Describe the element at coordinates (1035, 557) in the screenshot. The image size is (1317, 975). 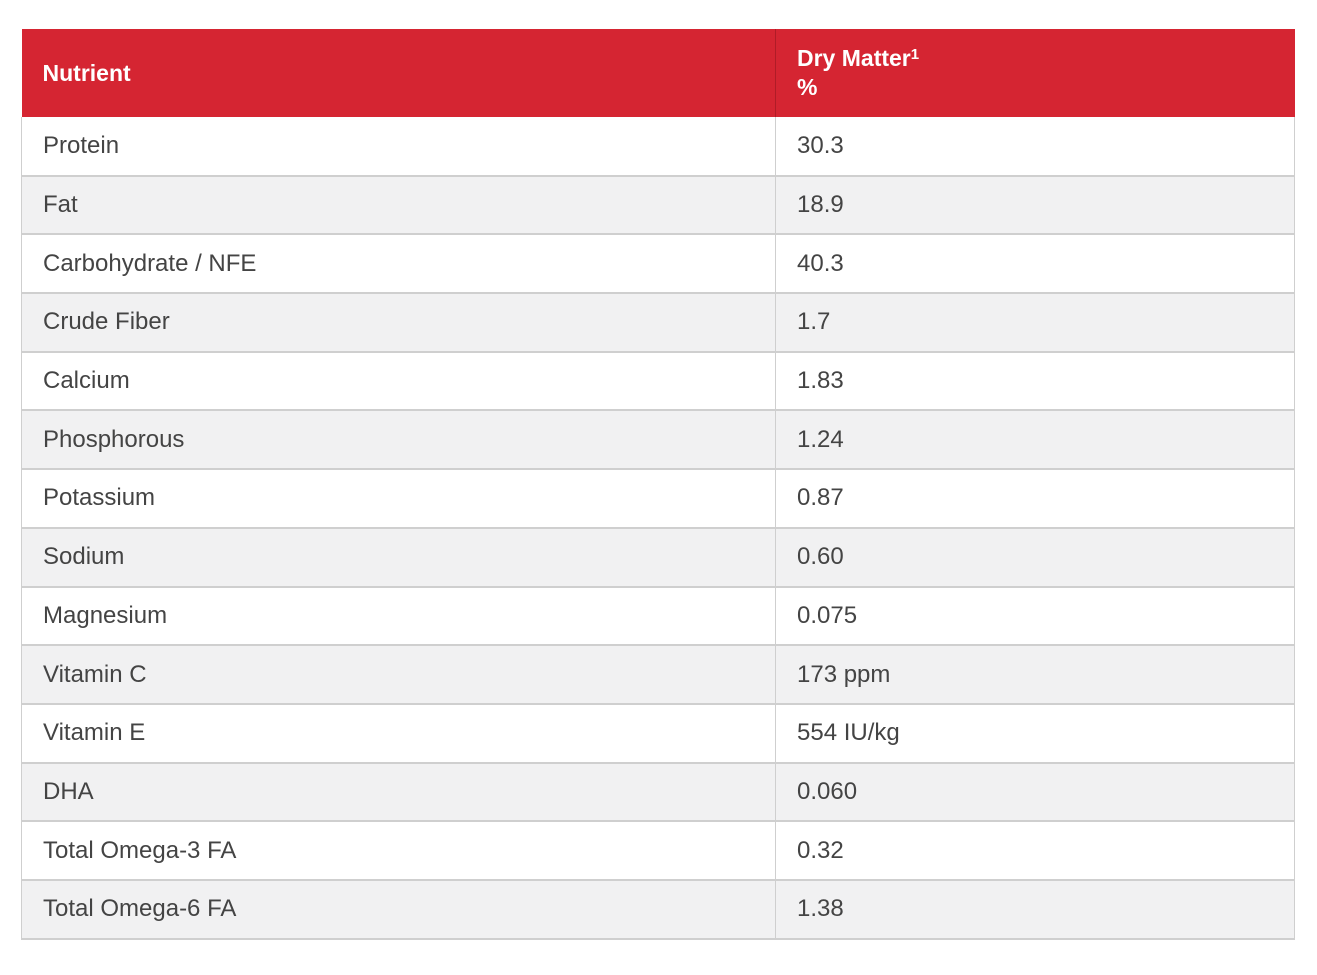
I see `dry-matter-value-cell: 0.60` at that location.